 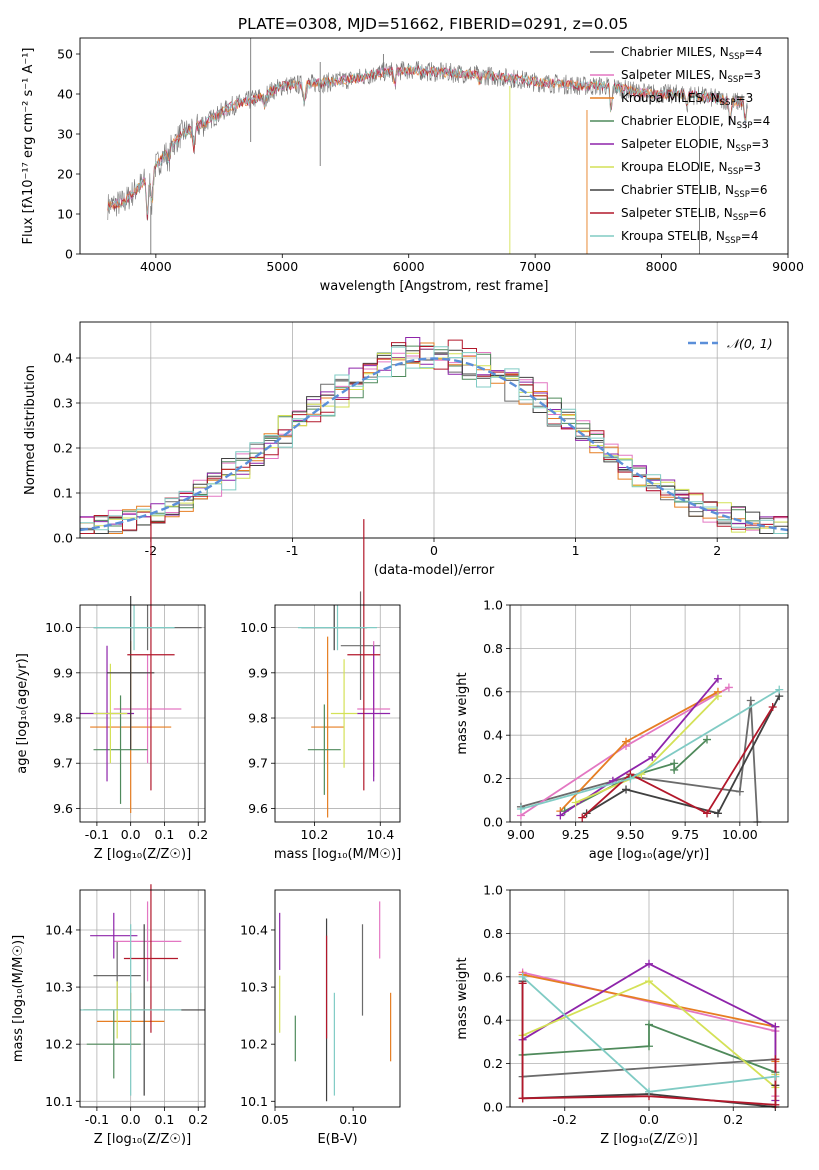 What do you see at coordinates (521, 834) in the screenshot?
I see `x-tick-label: 9.00` at bounding box center [521, 834].